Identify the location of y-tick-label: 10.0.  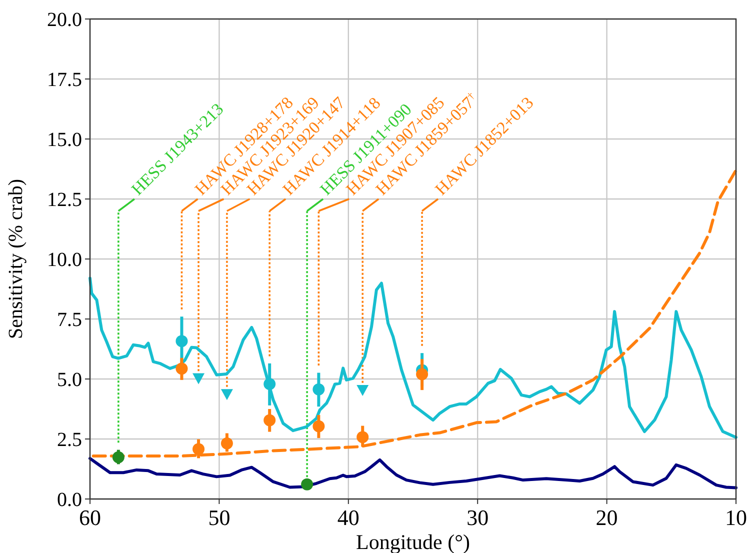
(64, 260).